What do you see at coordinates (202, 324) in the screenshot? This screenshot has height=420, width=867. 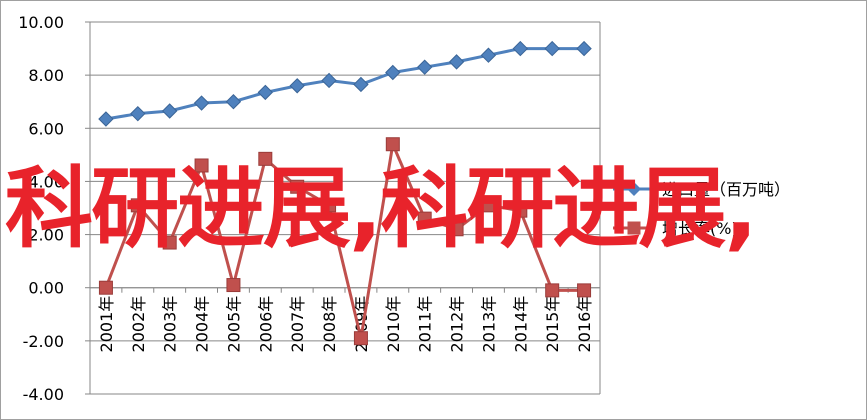 I see `x-tick-label: 2004年` at bounding box center [202, 324].